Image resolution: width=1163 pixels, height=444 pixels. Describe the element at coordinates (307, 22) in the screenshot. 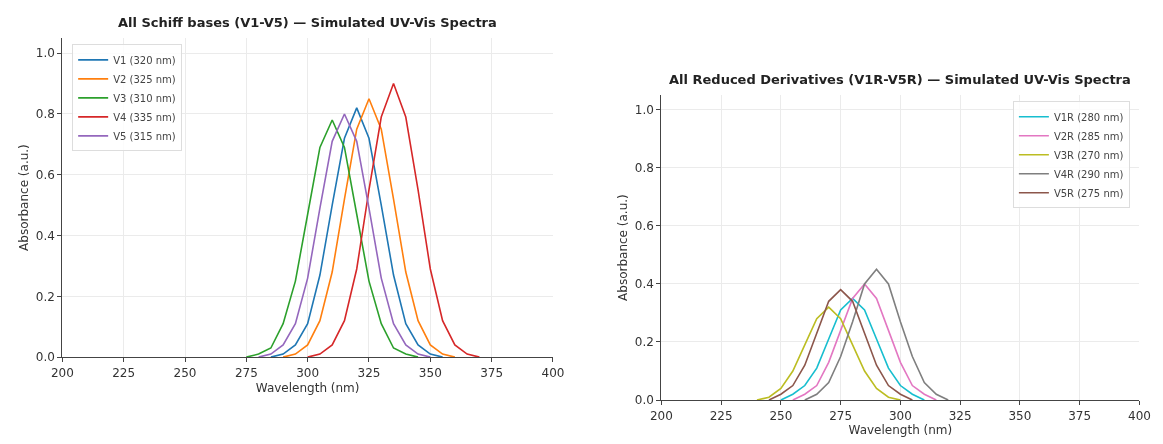

I see `chart-title: All Schiff bases (V1-V5) — Simulated UV-Vis Spectra` at that location.